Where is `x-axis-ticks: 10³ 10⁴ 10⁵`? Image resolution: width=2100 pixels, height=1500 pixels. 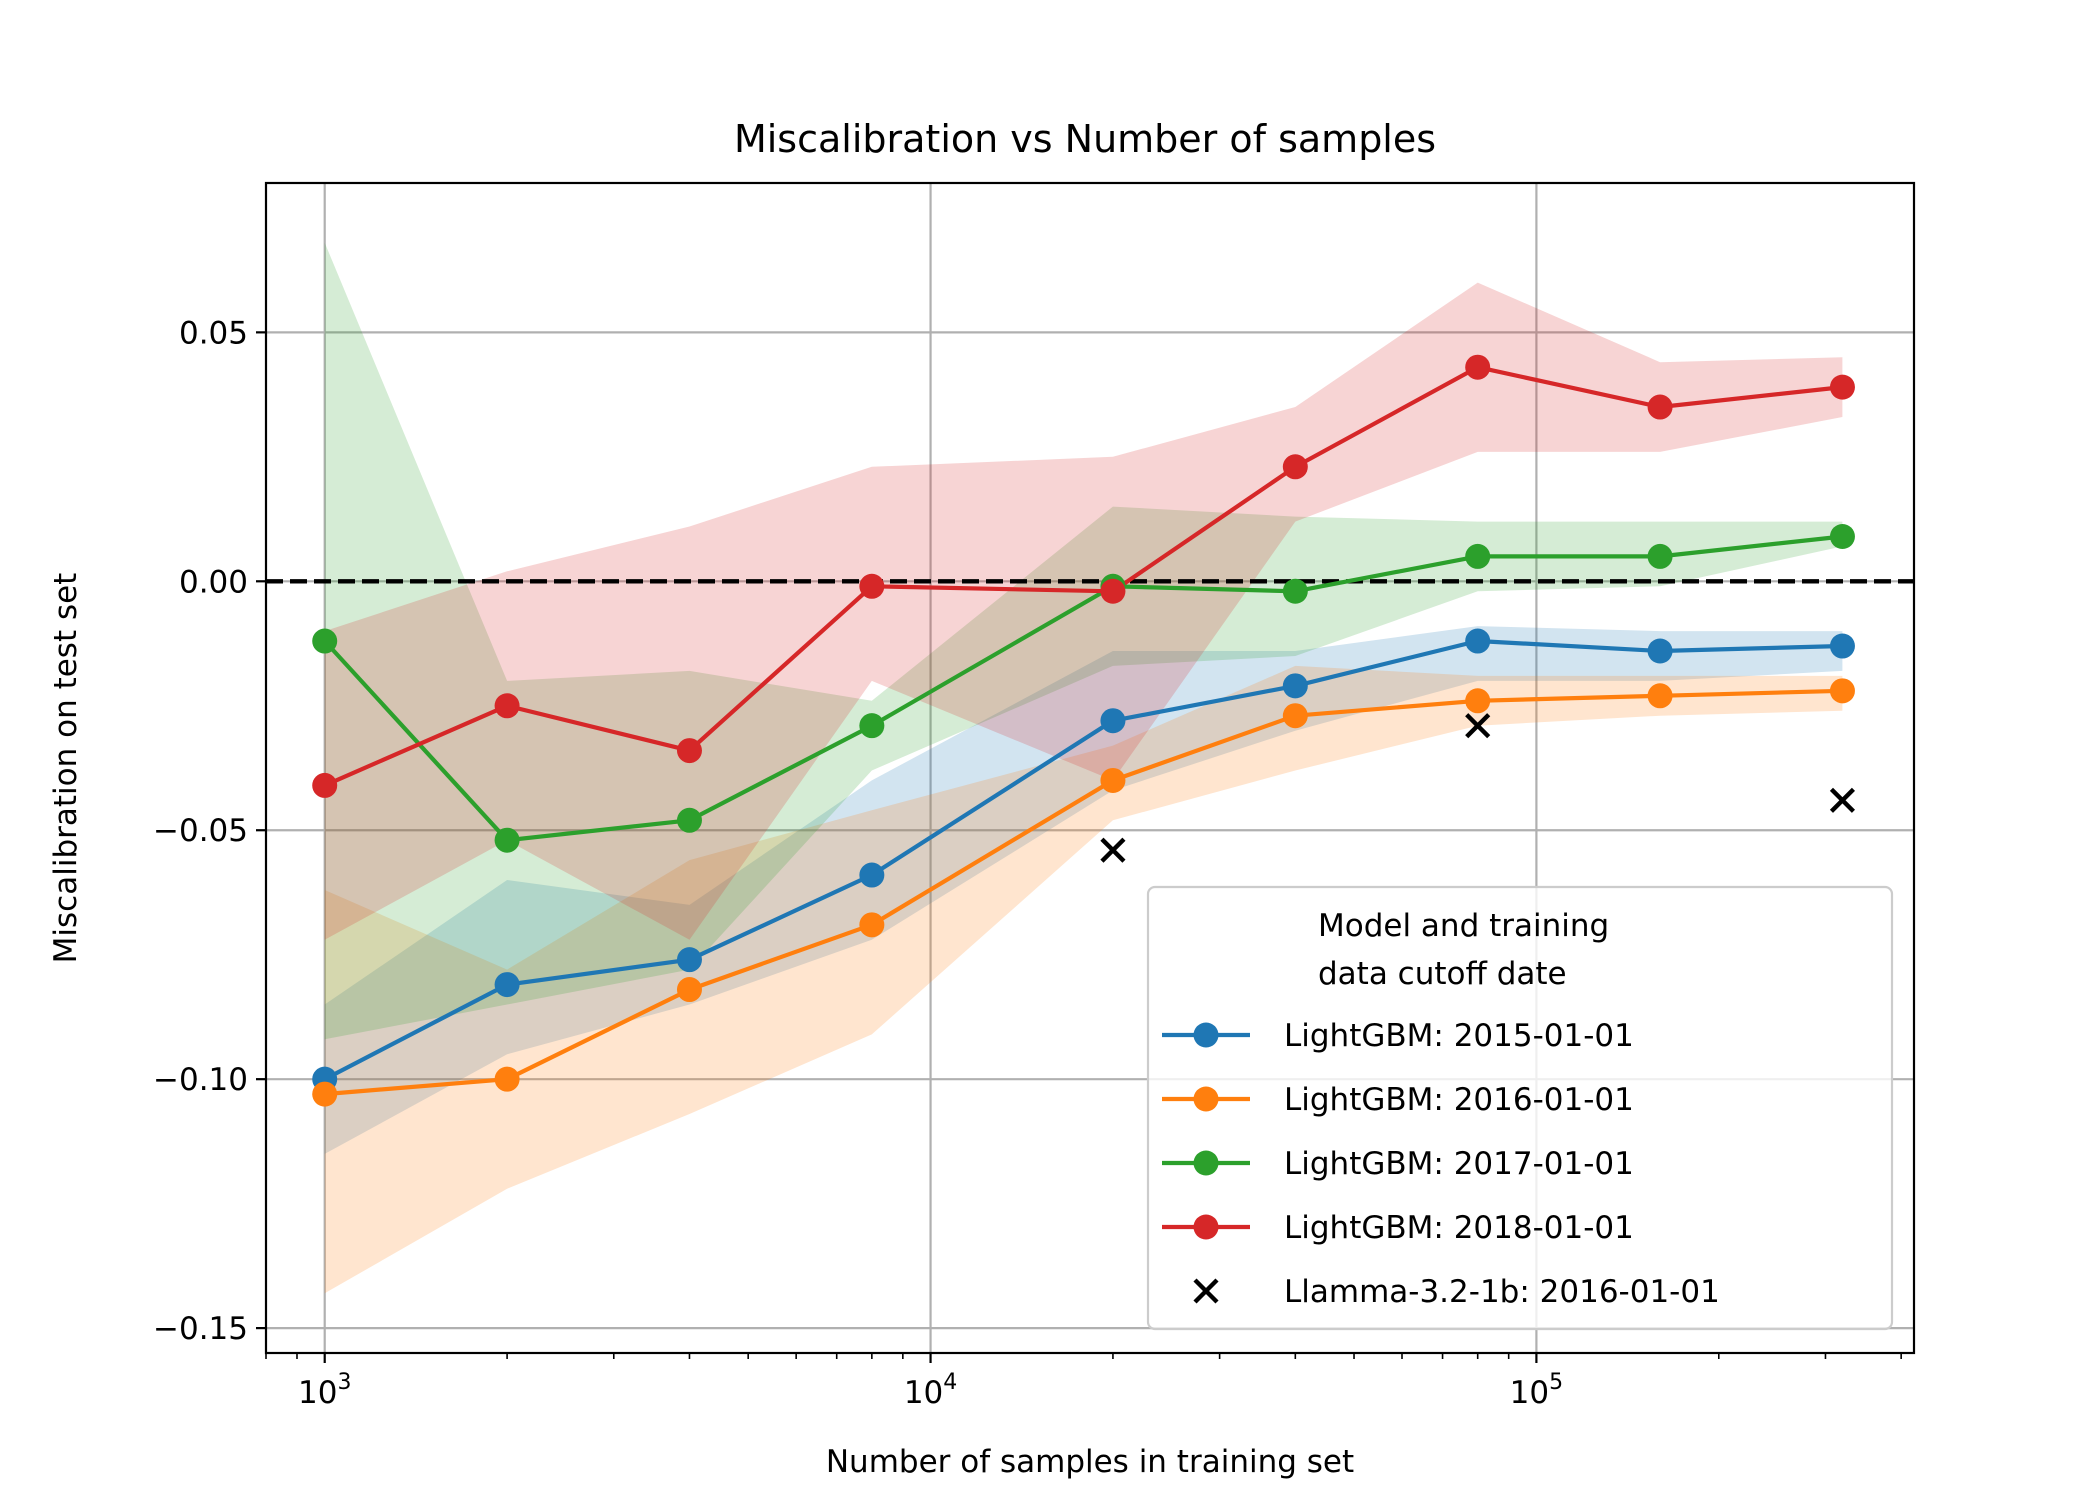 x-axis-ticks: 10³ 10⁴ 10⁵ is located at coordinates (1083, 1382).